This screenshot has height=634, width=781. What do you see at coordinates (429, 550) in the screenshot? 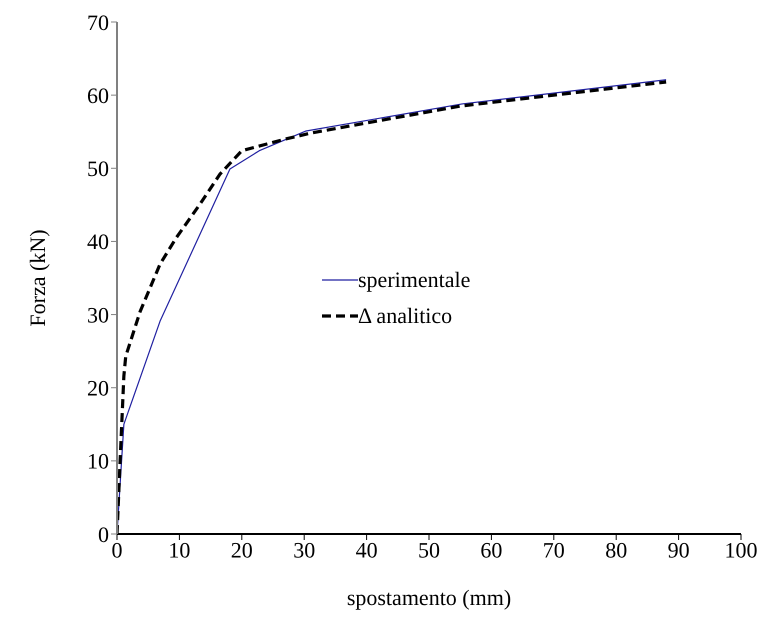
I see `x-tick-label: 50` at bounding box center [429, 550].